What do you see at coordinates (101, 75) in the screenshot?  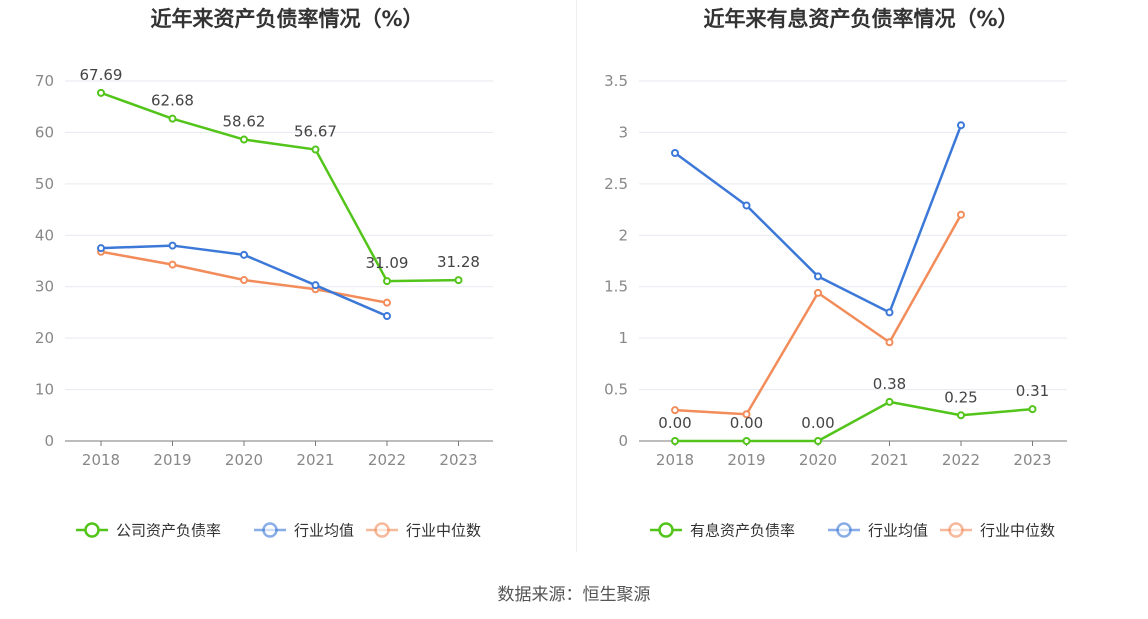 I see `data-label: 67.69` at bounding box center [101, 75].